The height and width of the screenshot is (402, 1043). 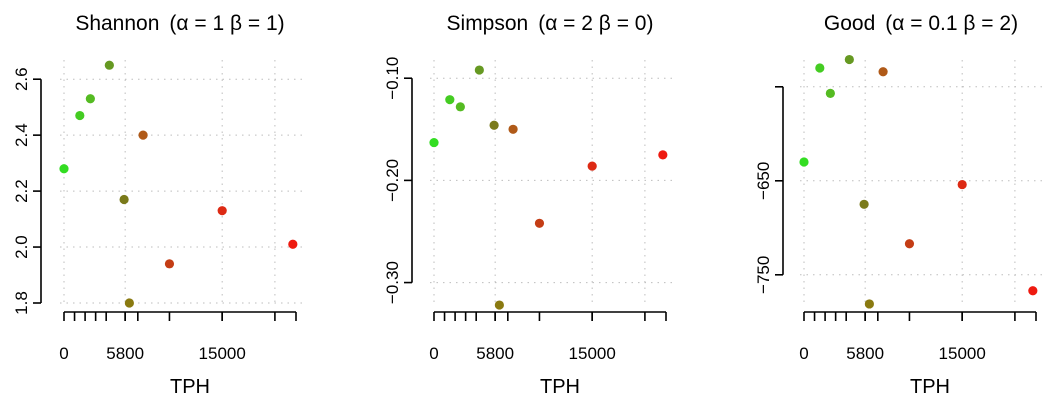 What do you see at coordinates (226, 23) in the screenshot?
I see `chart-title-params: (α = 1 β = 1)` at bounding box center [226, 23].